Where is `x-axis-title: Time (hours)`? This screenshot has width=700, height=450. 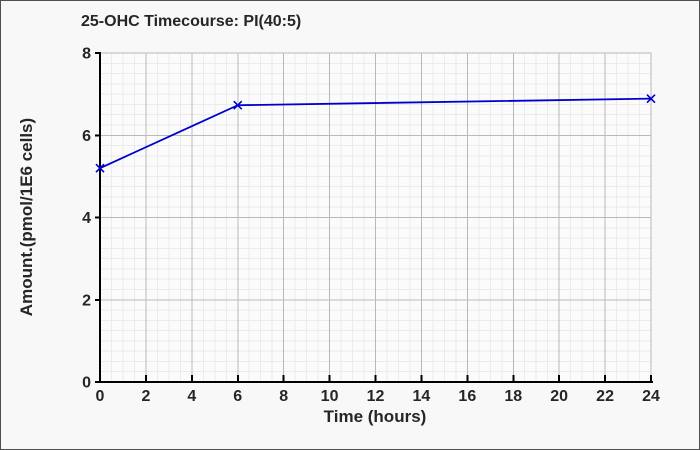 x-axis-title: Time (hours) is located at coordinates (375, 416).